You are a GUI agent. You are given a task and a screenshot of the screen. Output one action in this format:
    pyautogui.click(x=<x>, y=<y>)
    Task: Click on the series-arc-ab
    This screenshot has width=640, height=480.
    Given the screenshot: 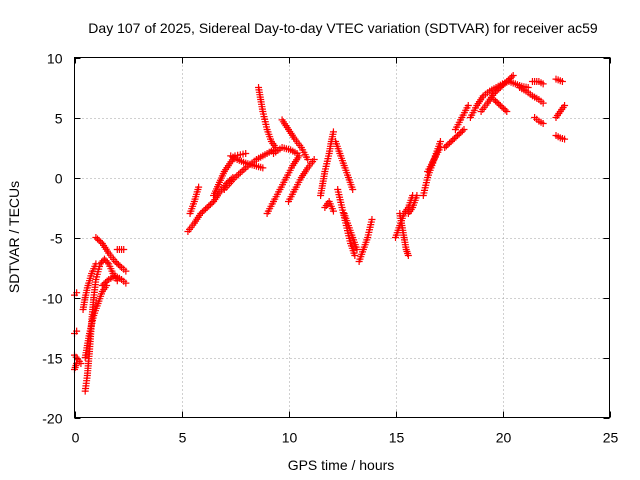 What is the action you would take?
    pyautogui.click(x=404, y=234)
    